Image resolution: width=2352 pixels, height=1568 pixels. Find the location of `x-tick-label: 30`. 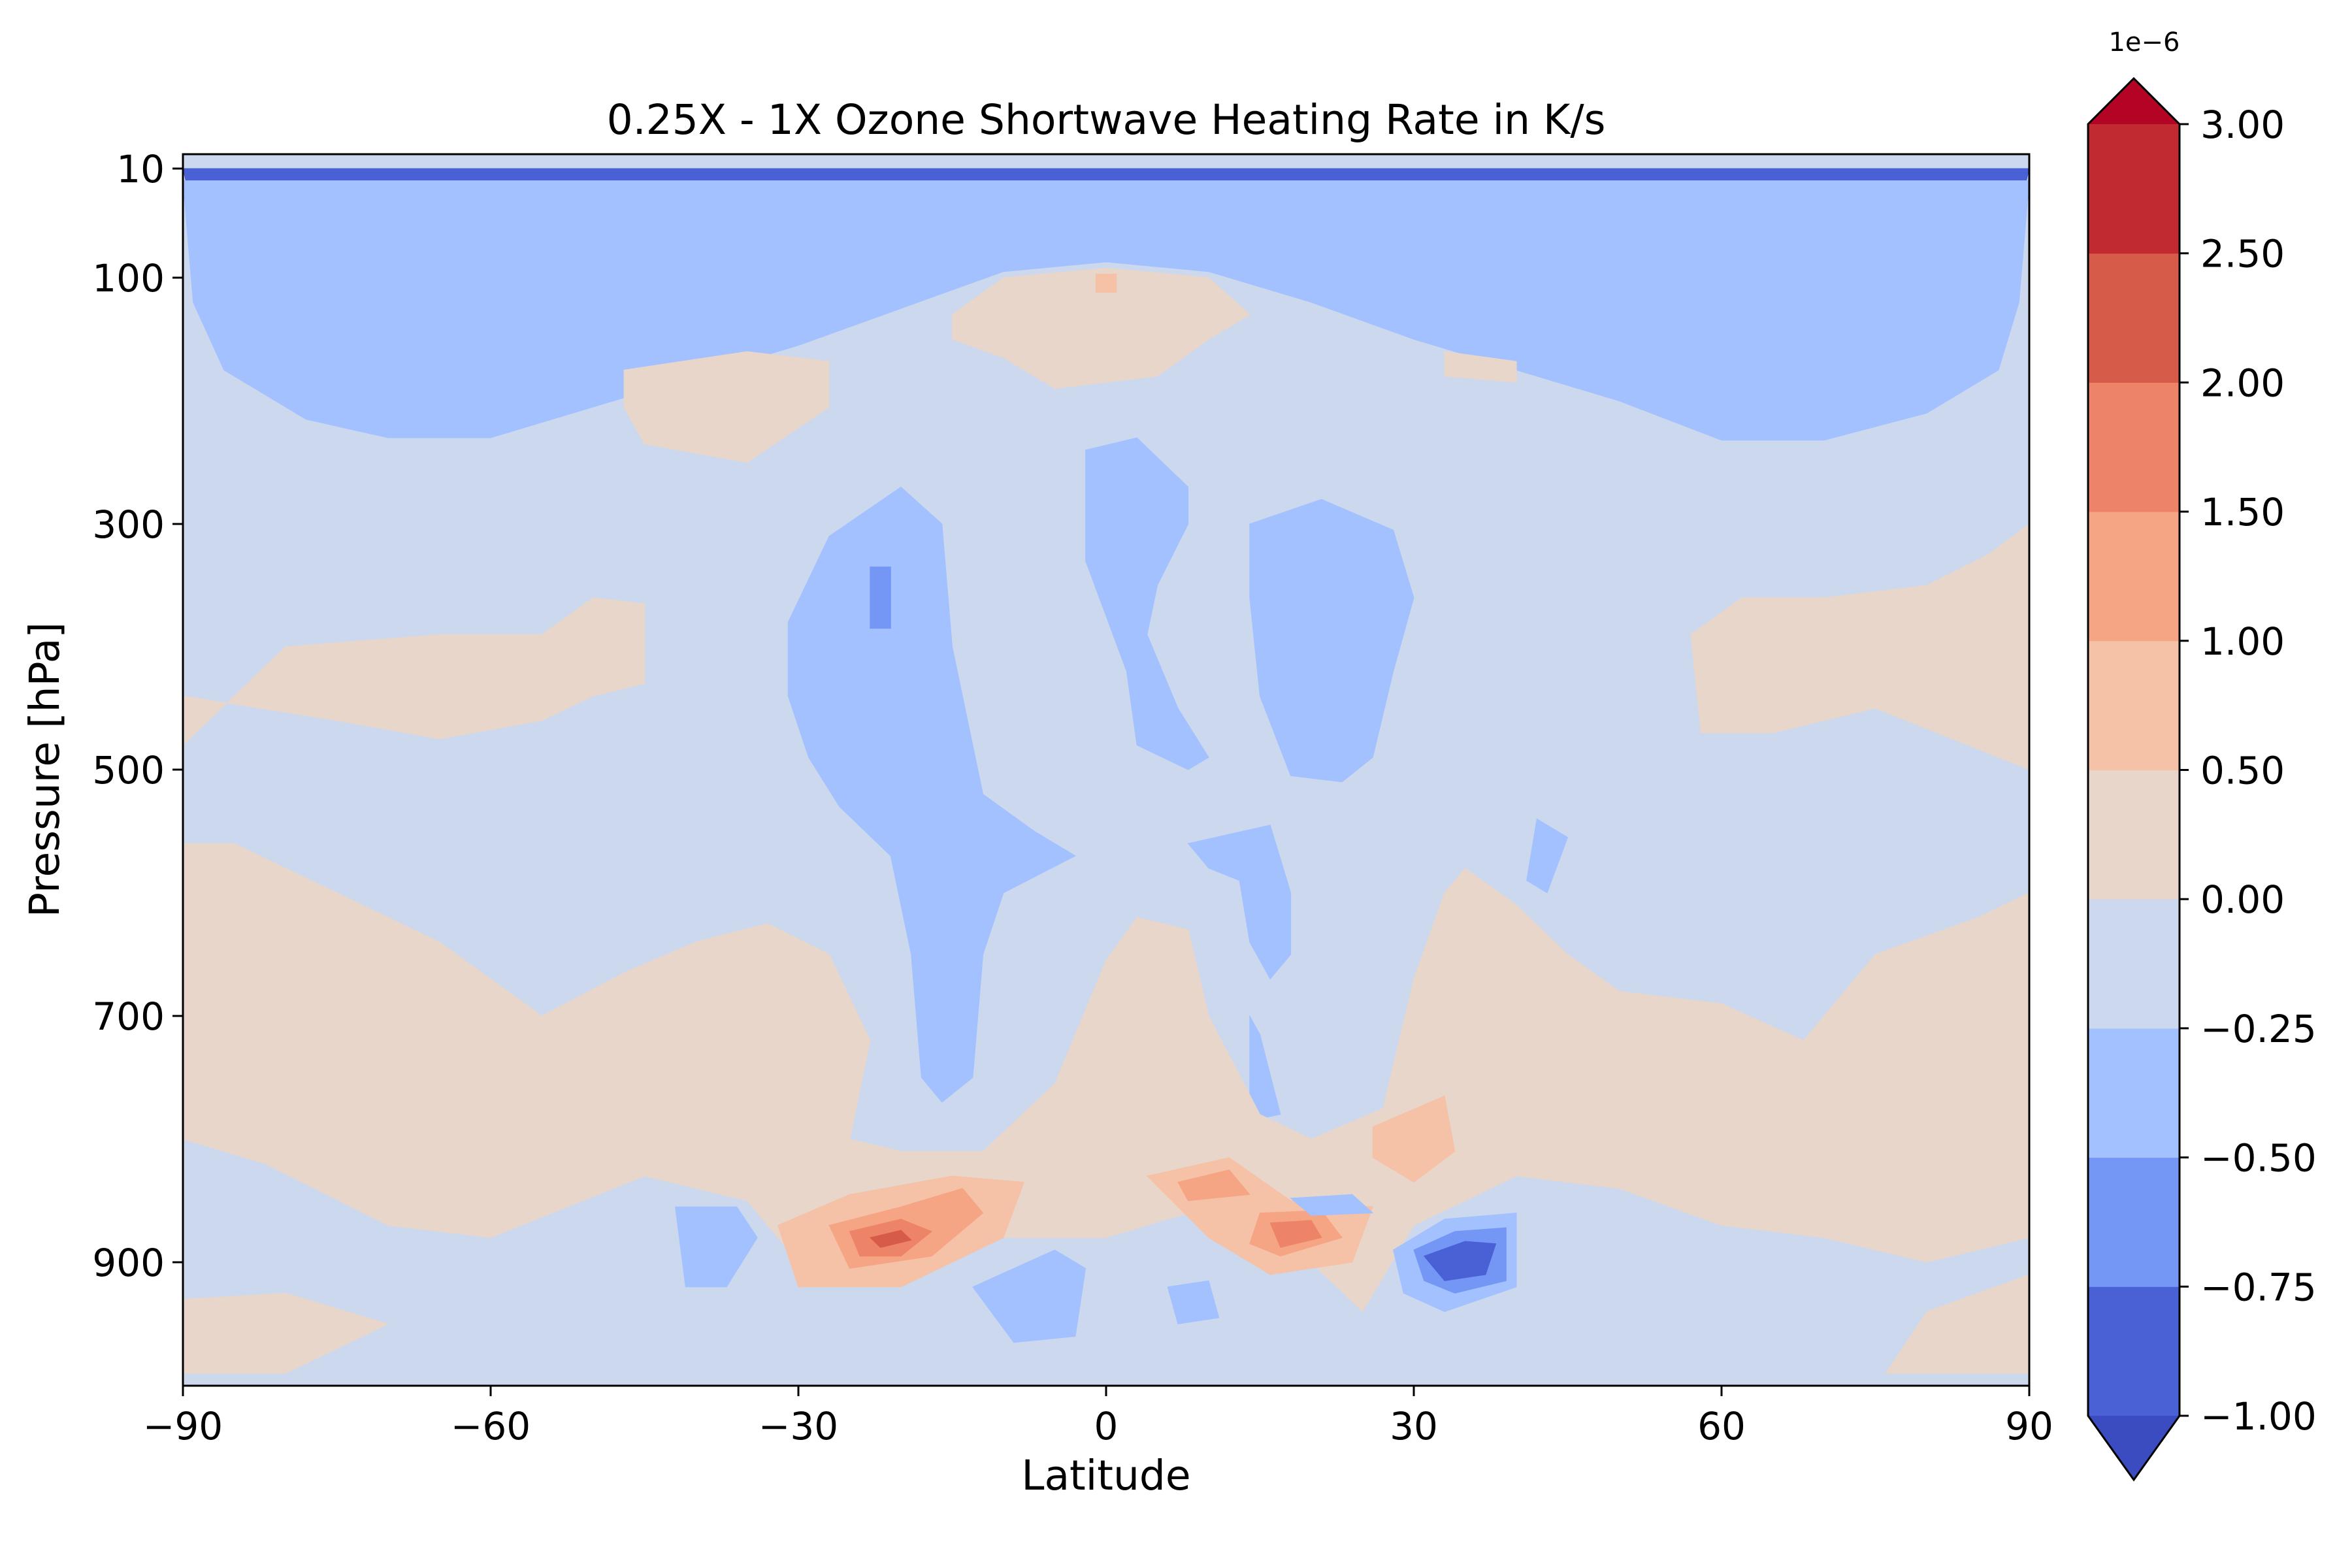

x-tick-label: 30 is located at coordinates (1414, 1426).